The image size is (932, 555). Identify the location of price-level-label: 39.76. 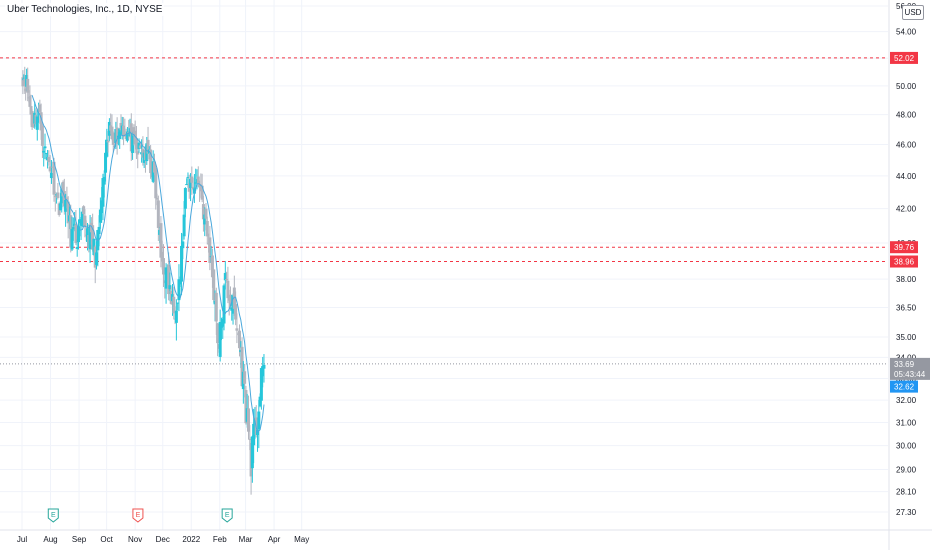
(904, 247).